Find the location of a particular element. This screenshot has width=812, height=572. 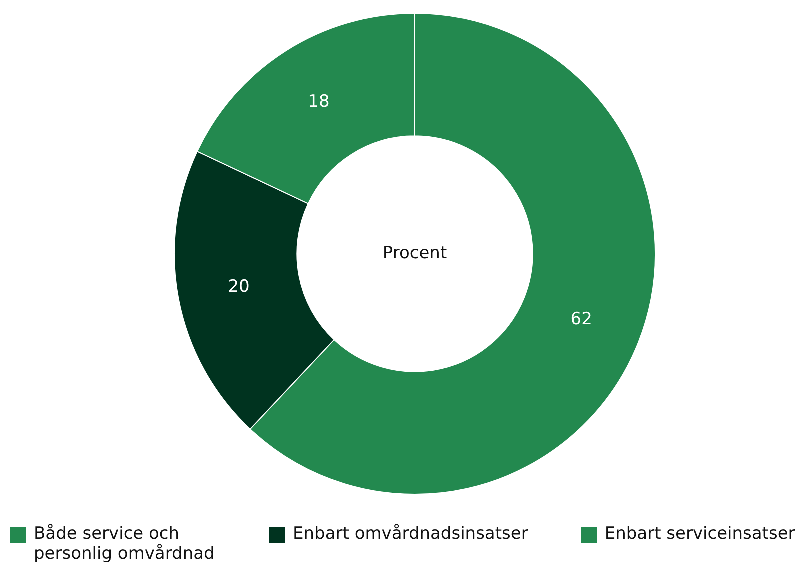

data-label: 20 is located at coordinates (239, 286).